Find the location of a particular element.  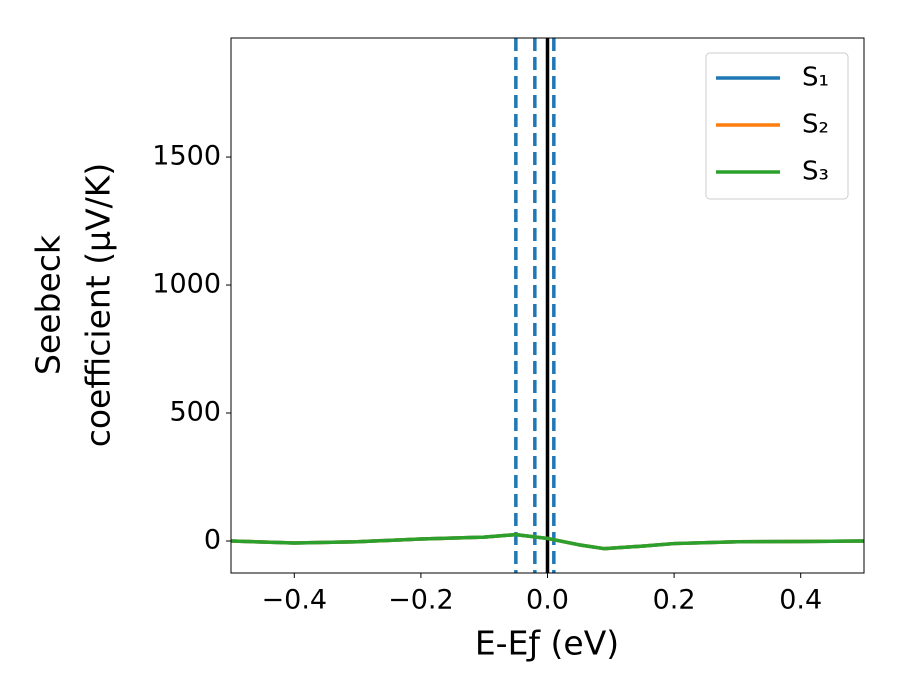

y-tick-label: 0 is located at coordinates (212, 540).